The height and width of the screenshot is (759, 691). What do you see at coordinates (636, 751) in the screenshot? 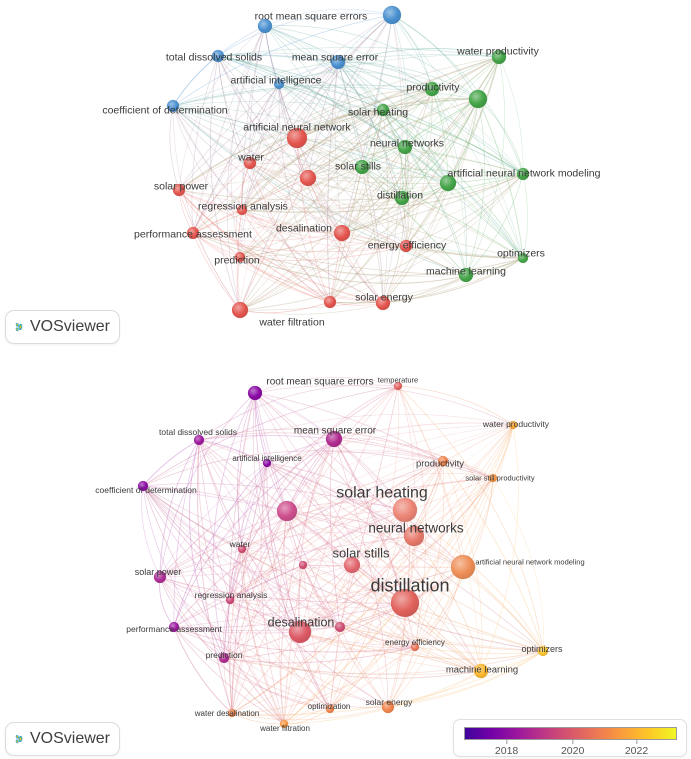
I see `tick-label: 2022` at bounding box center [636, 751].